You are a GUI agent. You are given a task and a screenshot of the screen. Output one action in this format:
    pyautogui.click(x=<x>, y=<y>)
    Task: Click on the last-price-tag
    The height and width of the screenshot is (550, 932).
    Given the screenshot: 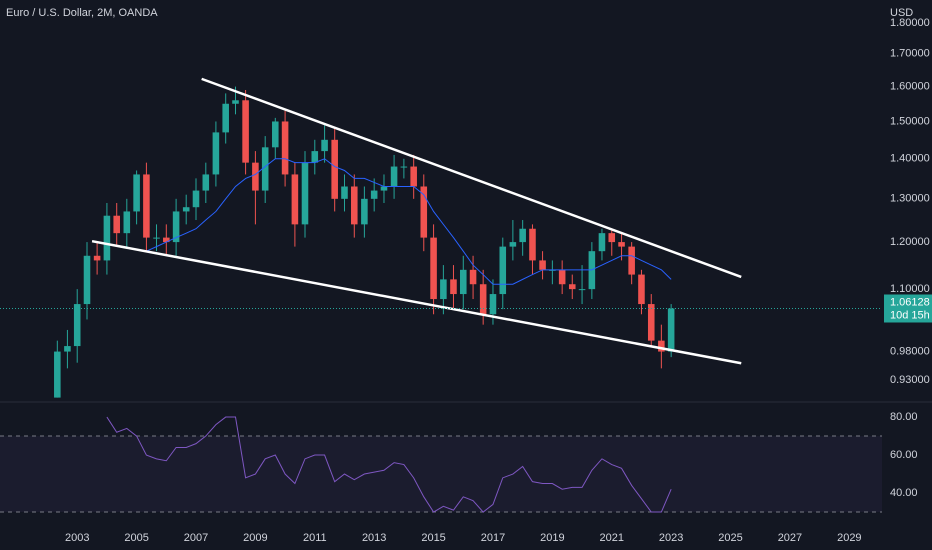 What is the action you would take?
    pyautogui.click(x=908, y=308)
    